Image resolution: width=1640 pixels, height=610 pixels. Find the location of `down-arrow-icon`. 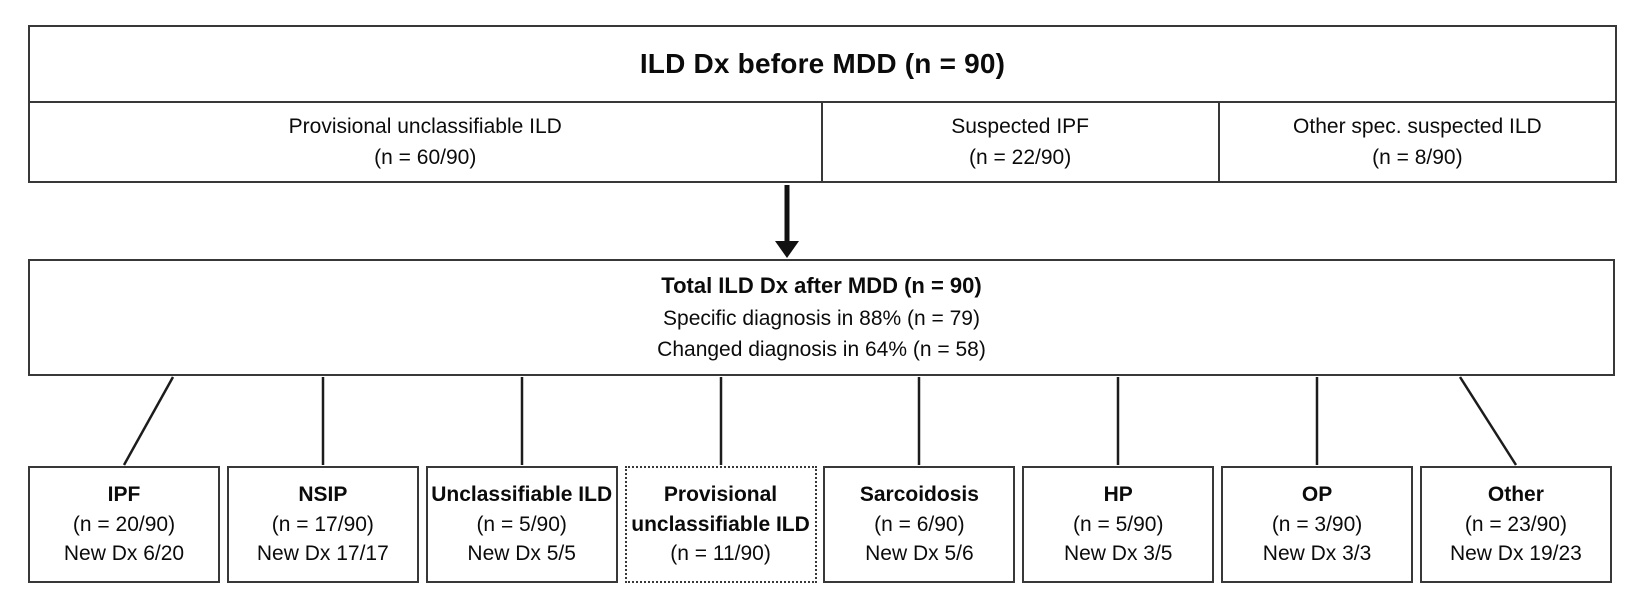

down-arrow-icon is located at coordinates (787, 221).